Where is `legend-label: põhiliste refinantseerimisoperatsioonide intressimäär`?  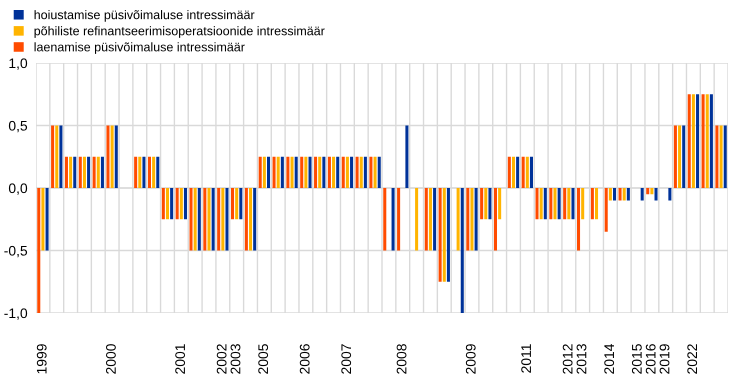 legend-label: põhiliste refinantseerimisoperatsioonide intressimäär is located at coordinates (179, 32).